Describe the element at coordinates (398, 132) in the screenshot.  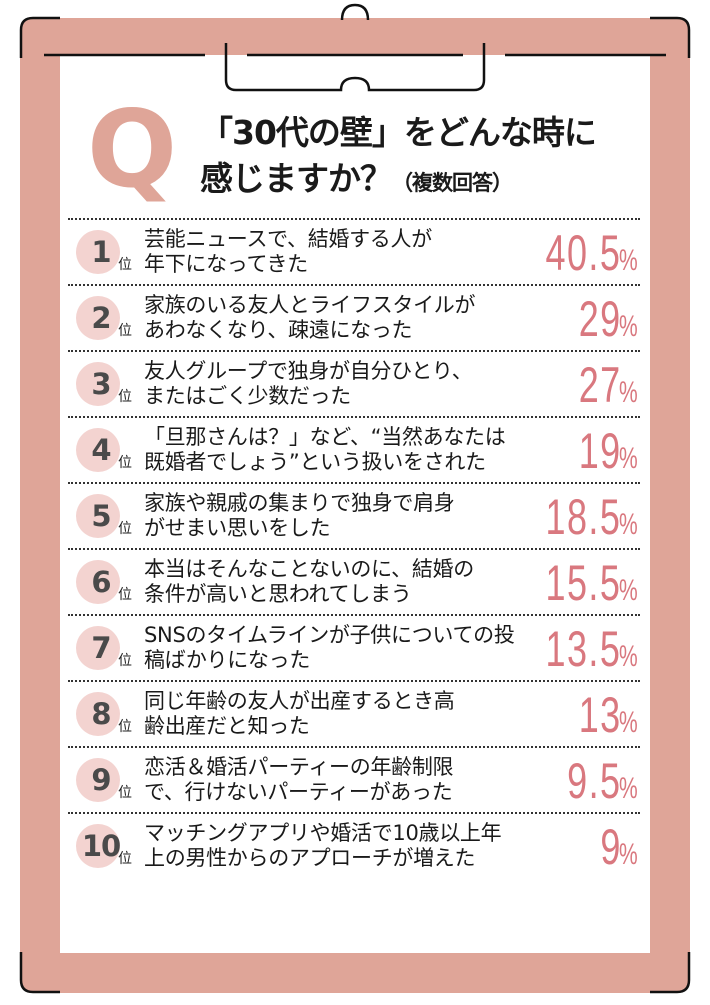
I see `title-line-1: 「30代の壁」をどんな時に` at that location.